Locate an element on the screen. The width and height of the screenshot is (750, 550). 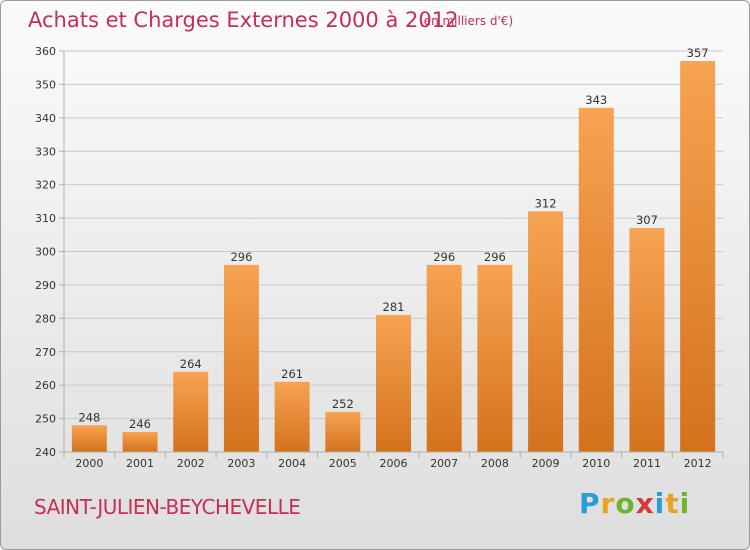
value-label: 281 is located at coordinates (394, 307).